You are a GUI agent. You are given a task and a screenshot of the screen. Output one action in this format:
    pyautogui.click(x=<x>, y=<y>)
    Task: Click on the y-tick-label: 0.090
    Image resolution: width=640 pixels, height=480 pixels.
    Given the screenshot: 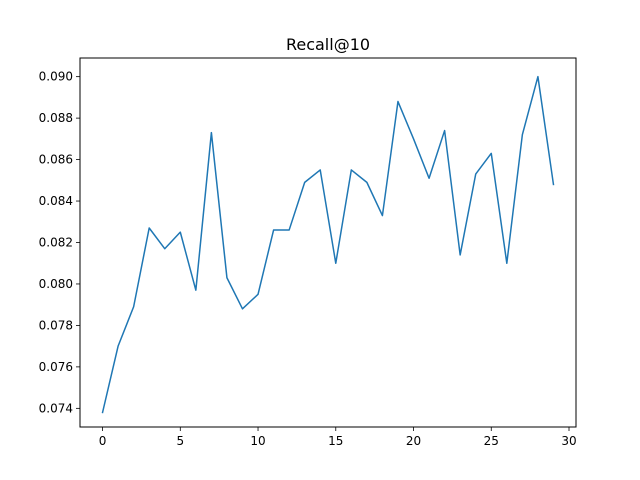 What is the action you would take?
    pyautogui.click(x=56, y=77)
    